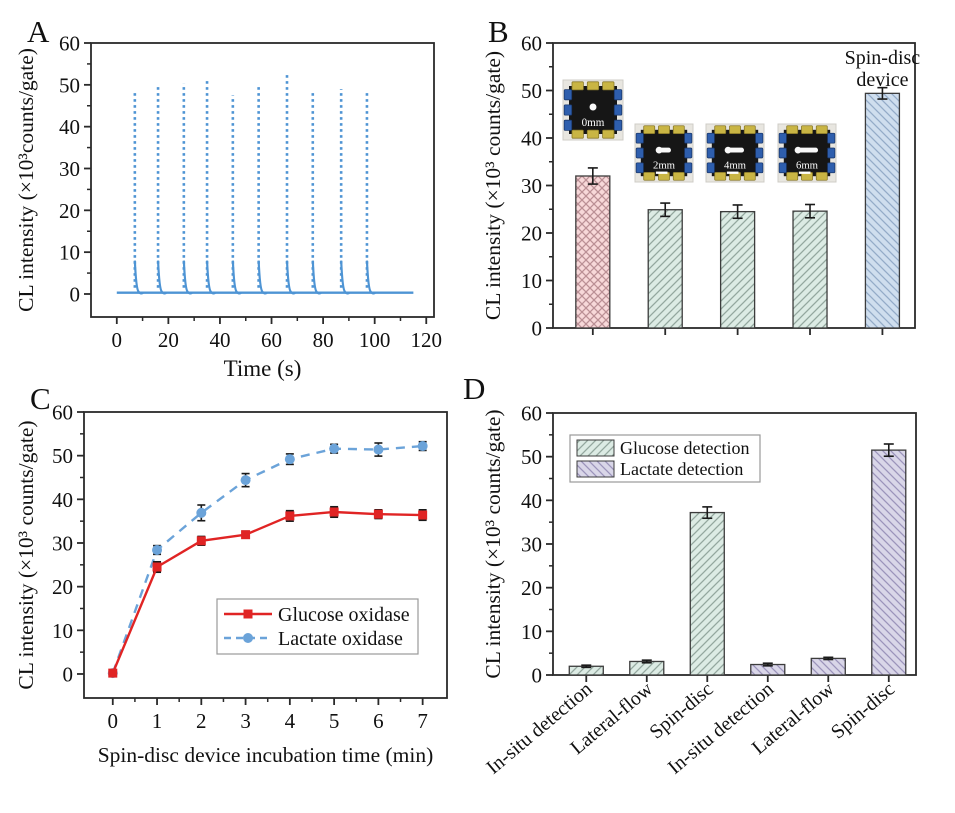  I want to click on x-tick-label: 7, so click(422, 721).